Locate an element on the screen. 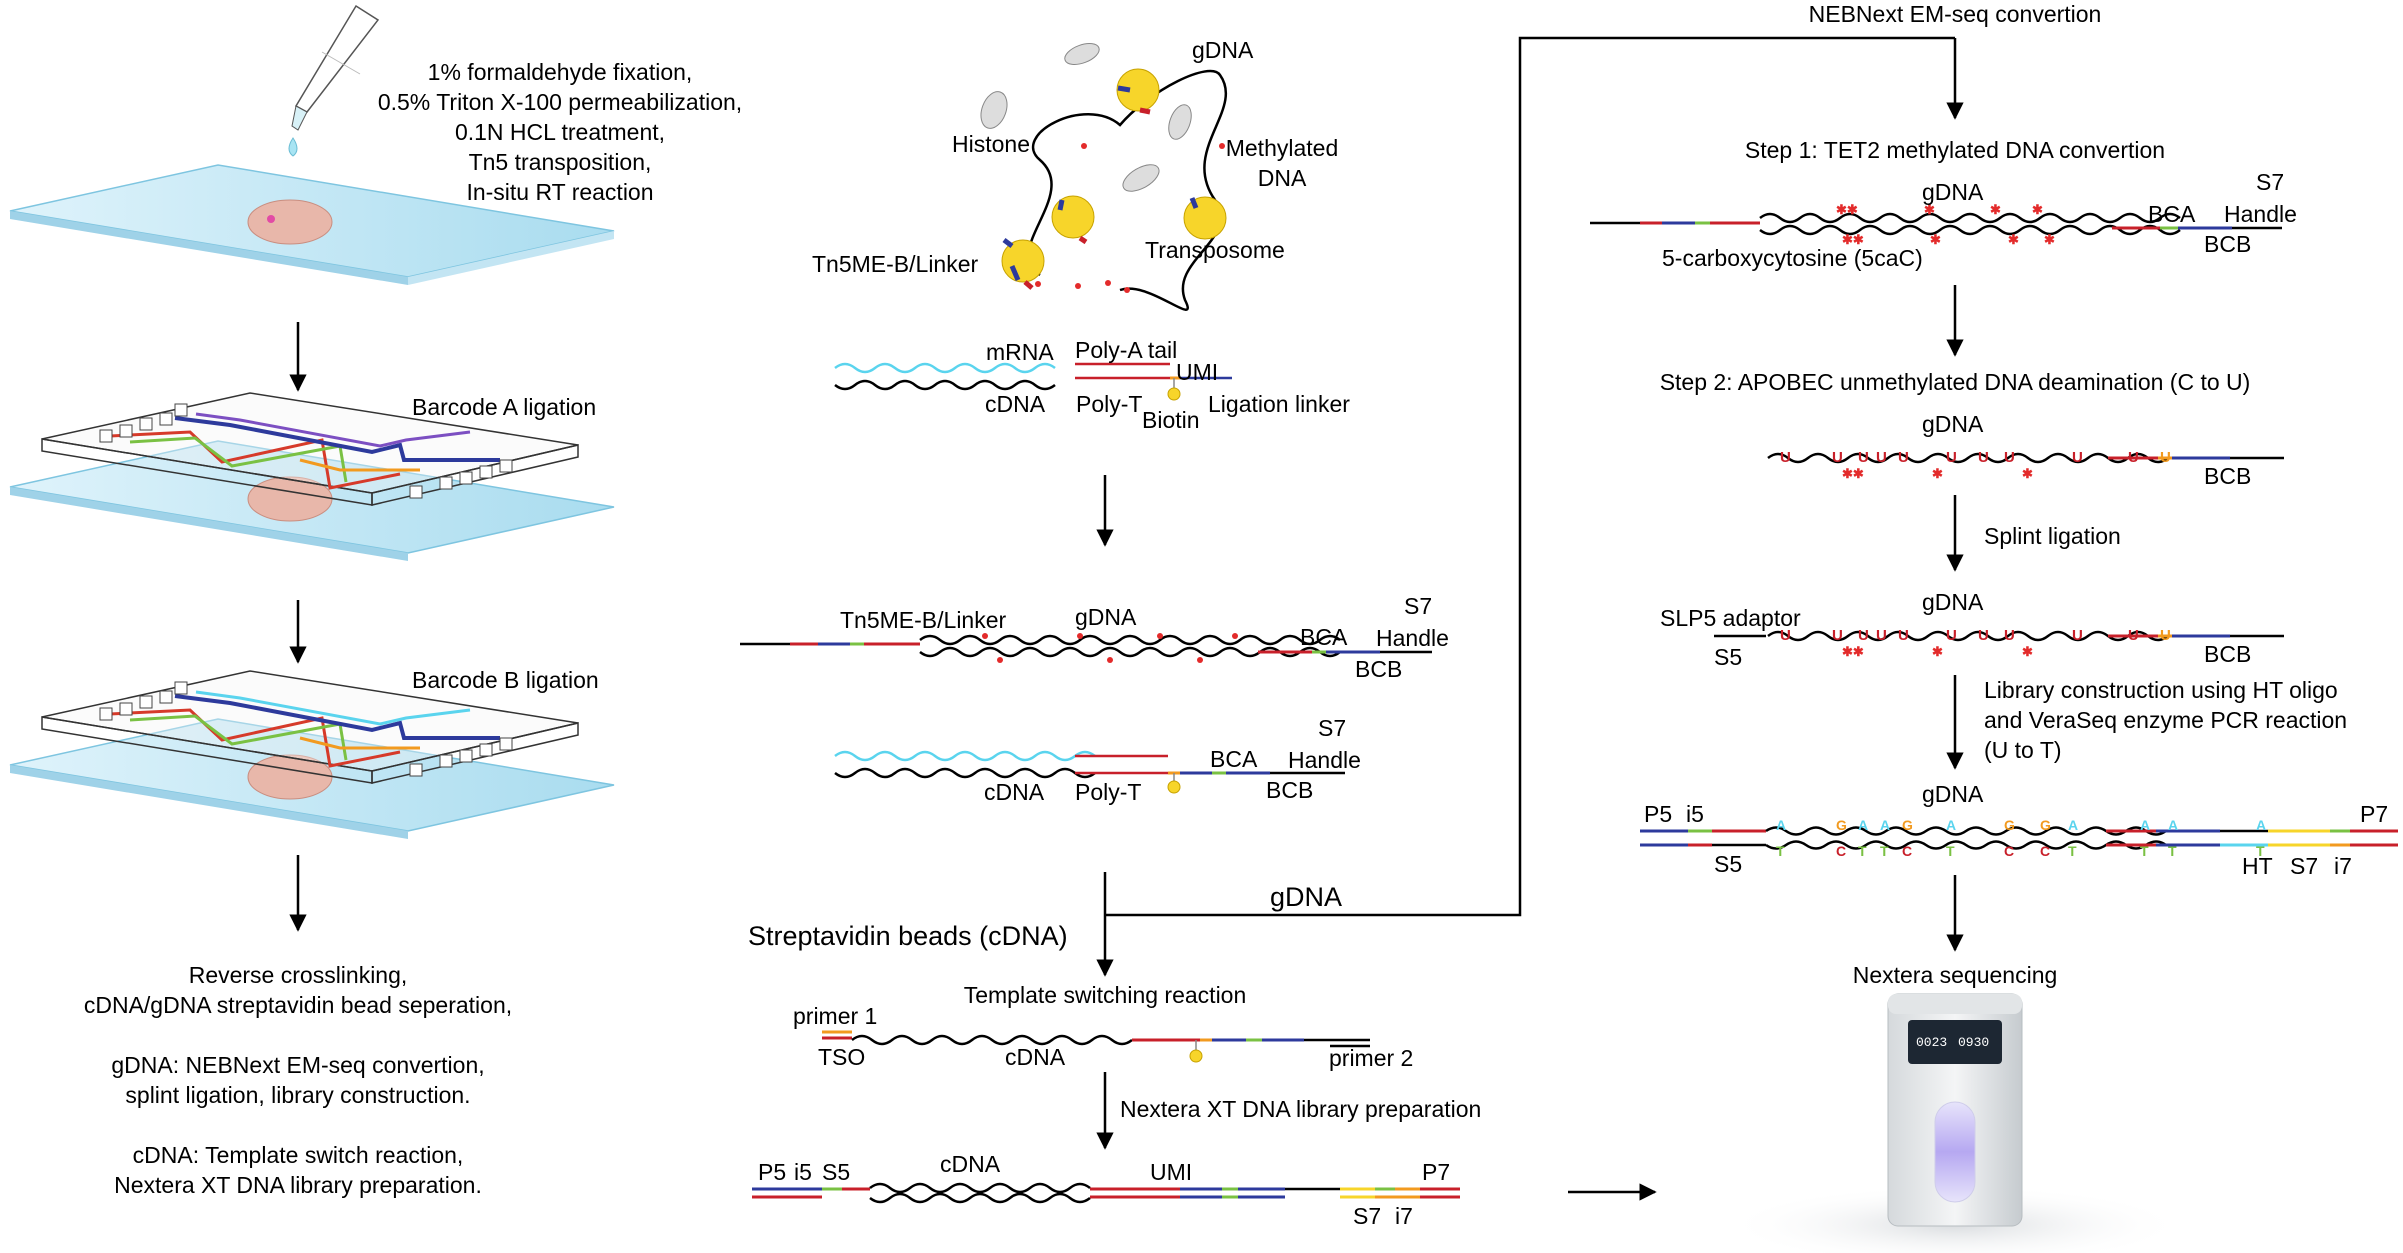  splint-s5-label: S5 is located at coordinates (1728, 657).